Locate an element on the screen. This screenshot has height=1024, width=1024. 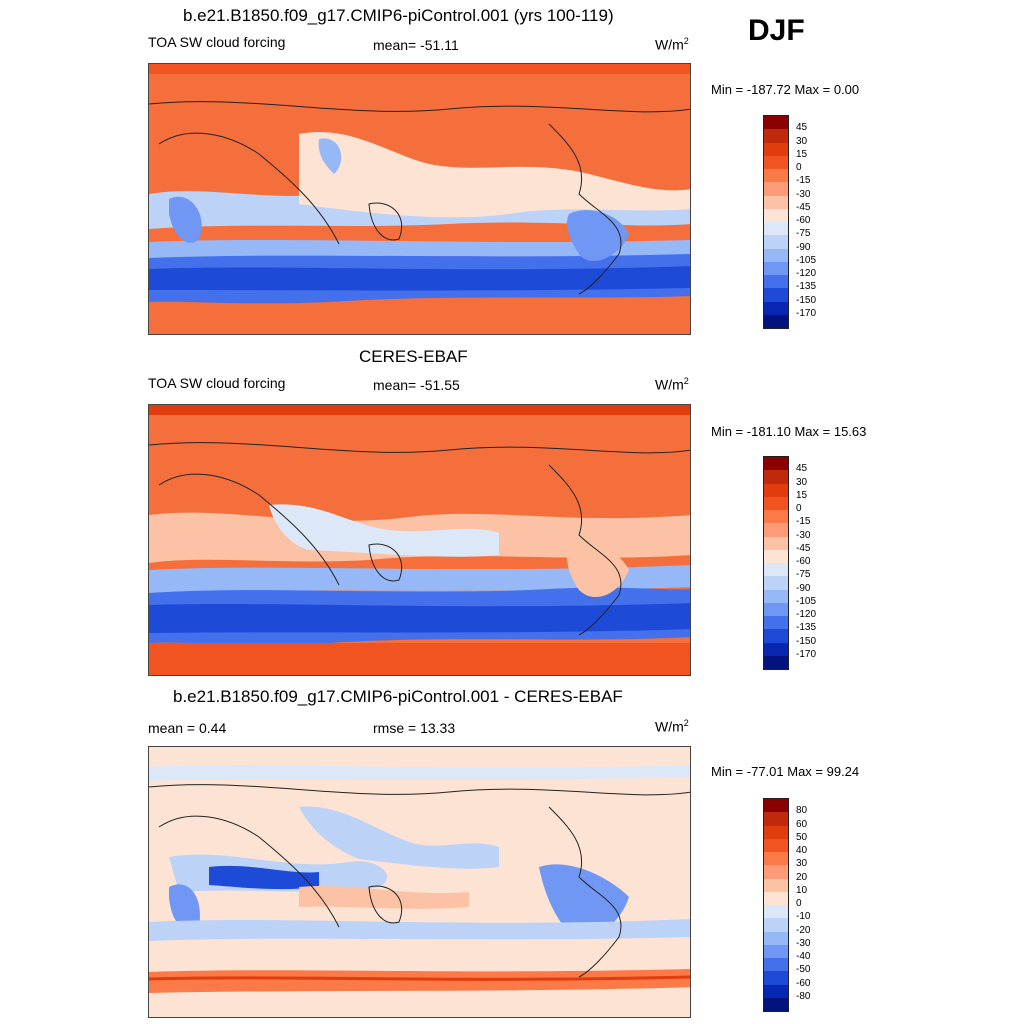
panel-1-mean-label: mean= -51.11 is located at coordinates (416, 45).